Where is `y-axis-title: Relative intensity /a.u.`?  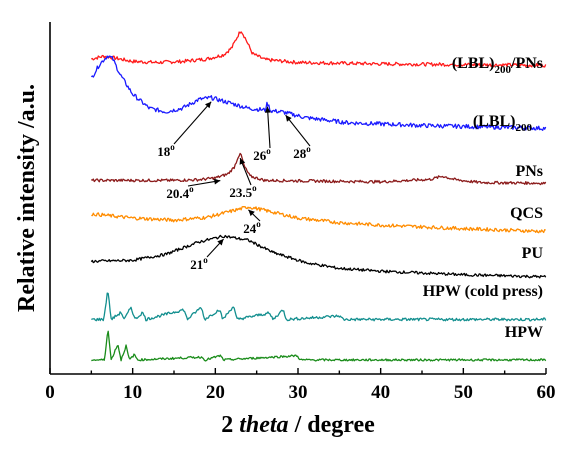 y-axis-title: Relative intensity /a.u. is located at coordinates (27, 198).